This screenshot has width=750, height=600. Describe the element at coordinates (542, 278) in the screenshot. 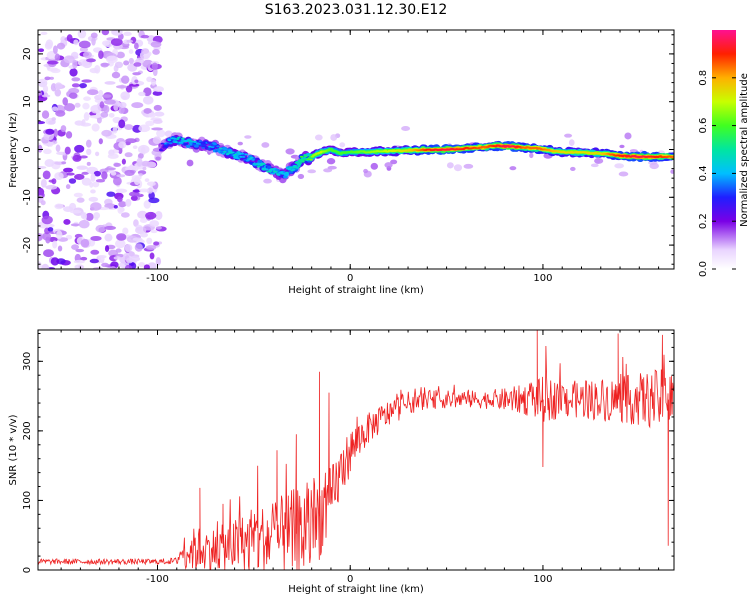

I see `x-tick-label: 100` at that location.